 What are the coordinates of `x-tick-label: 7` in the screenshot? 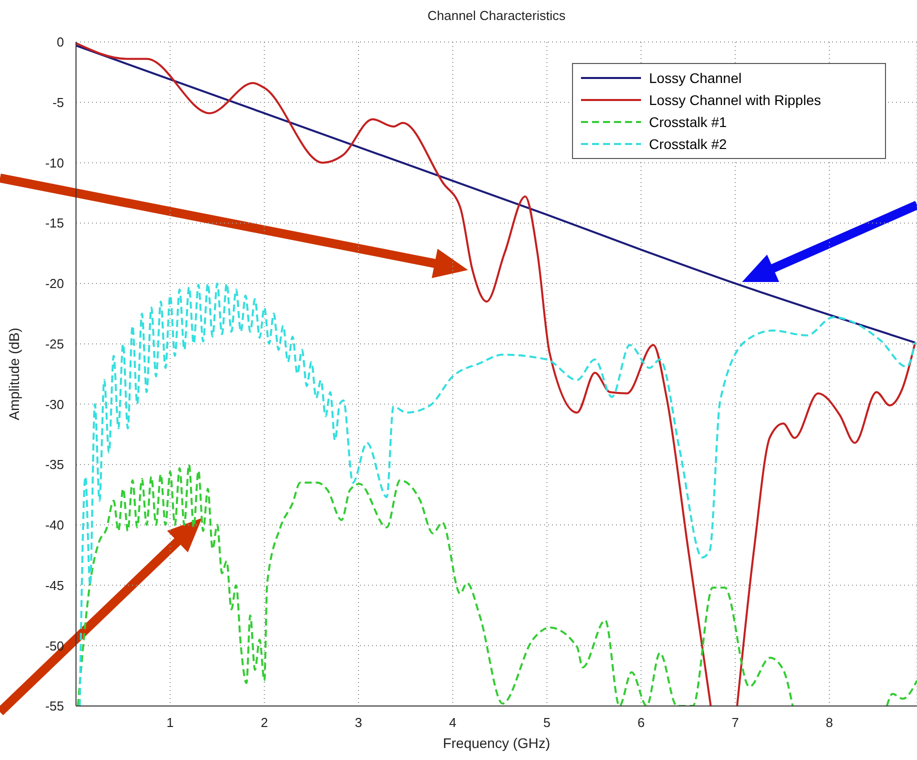 It's located at (735, 722).